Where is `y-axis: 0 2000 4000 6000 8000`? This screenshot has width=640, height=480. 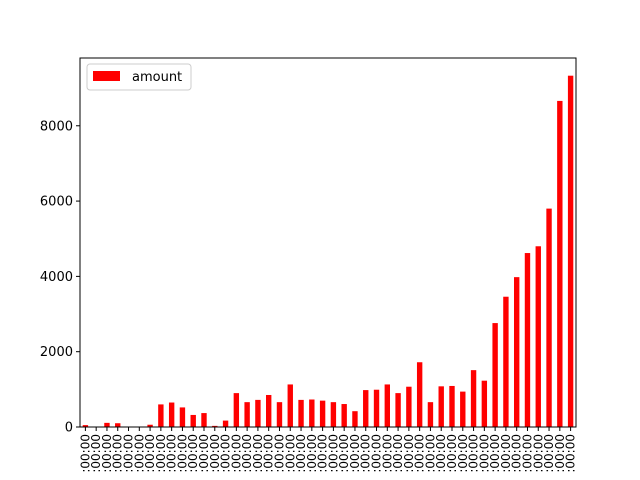 y-axis: 0 2000 4000 6000 8000 is located at coordinates (60, 277).